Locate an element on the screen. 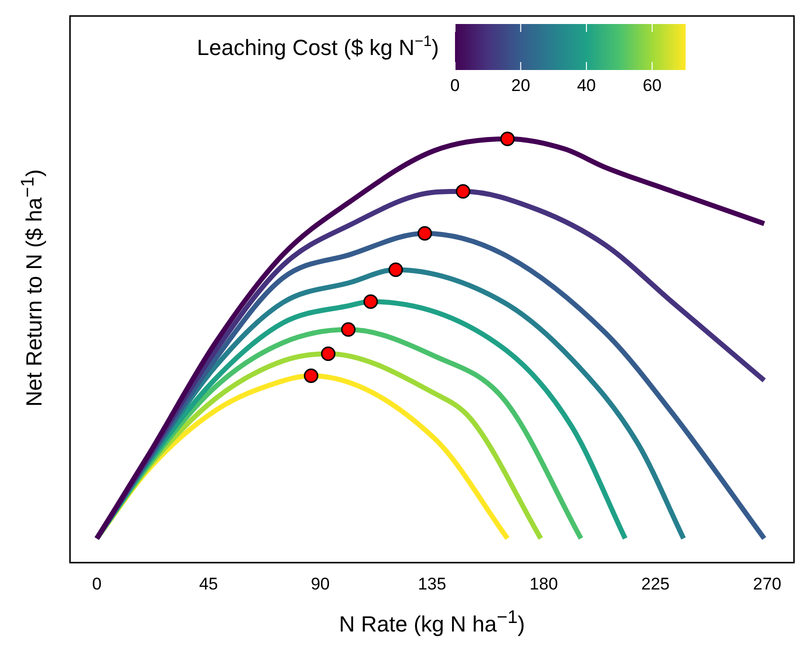  x-tick-label: 270 is located at coordinates (767, 584).